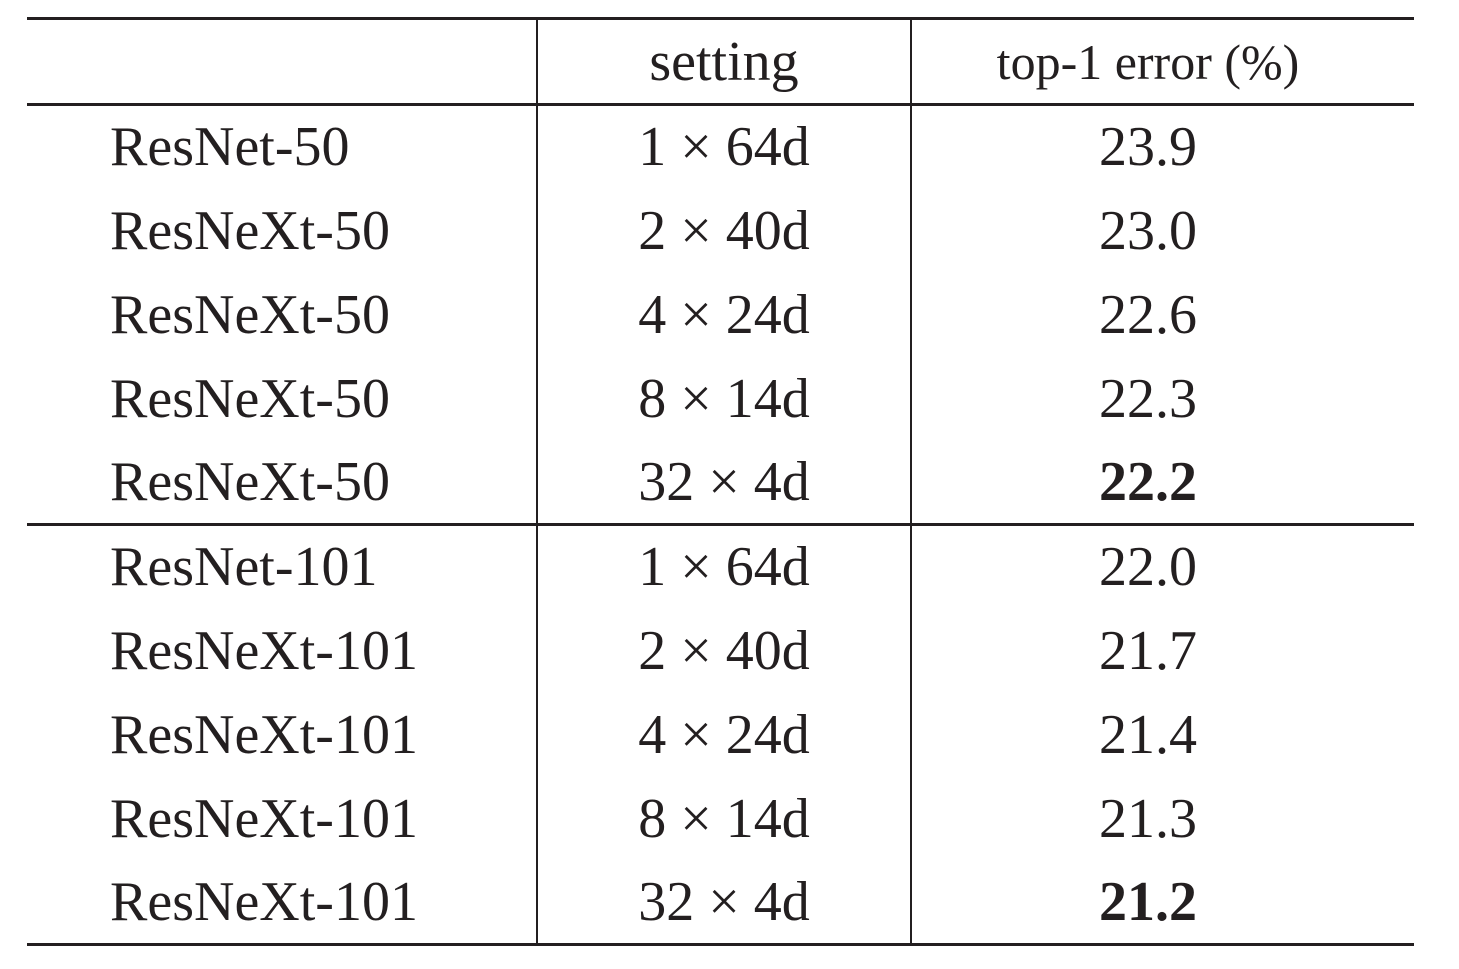 The image size is (1459, 969). What do you see at coordinates (1162, 903) in the screenshot?
I see `best-error-cell: 21.2` at bounding box center [1162, 903].